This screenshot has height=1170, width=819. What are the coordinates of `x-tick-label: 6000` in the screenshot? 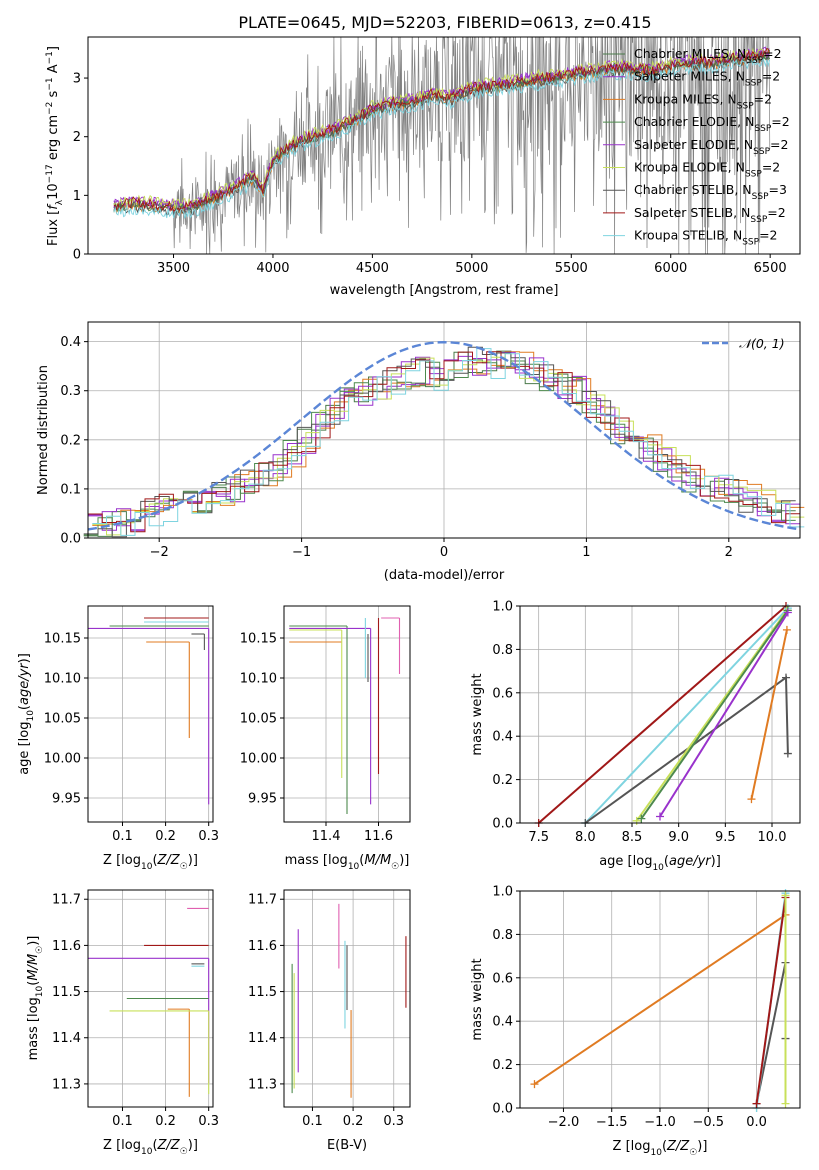 It's located at (670, 268).